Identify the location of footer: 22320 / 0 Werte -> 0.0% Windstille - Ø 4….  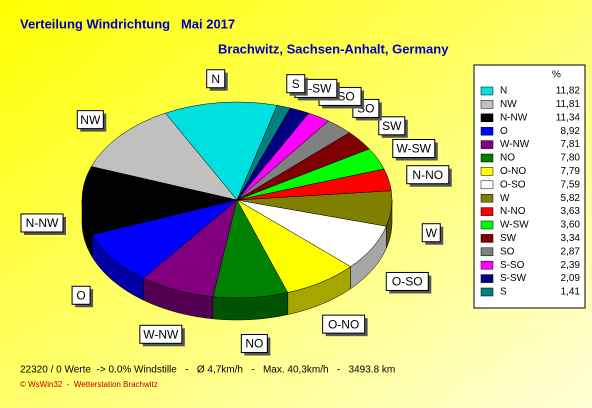
(207, 370).